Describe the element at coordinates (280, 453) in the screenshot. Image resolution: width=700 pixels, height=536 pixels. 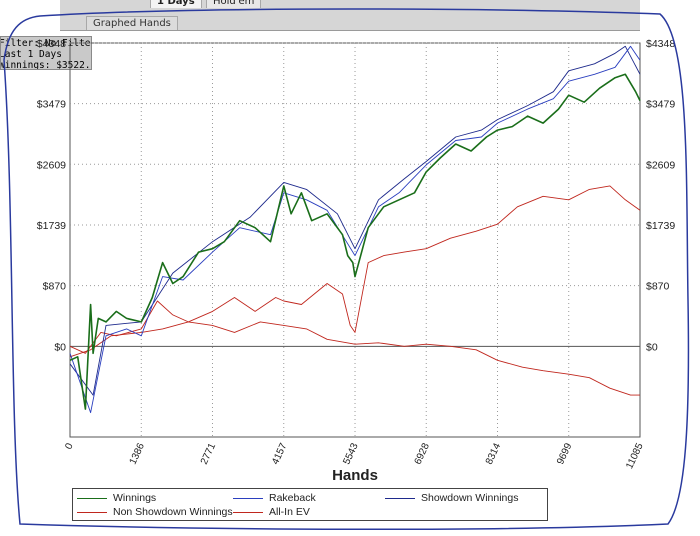
I see `x-tick-label: 4157` at that location.